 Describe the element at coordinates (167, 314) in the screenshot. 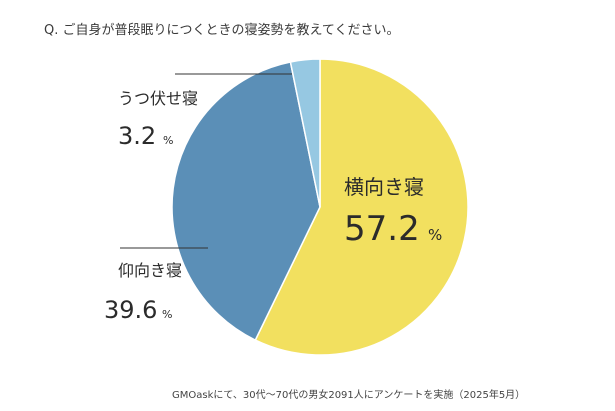

I see `slice-unit-2: %` at that location.